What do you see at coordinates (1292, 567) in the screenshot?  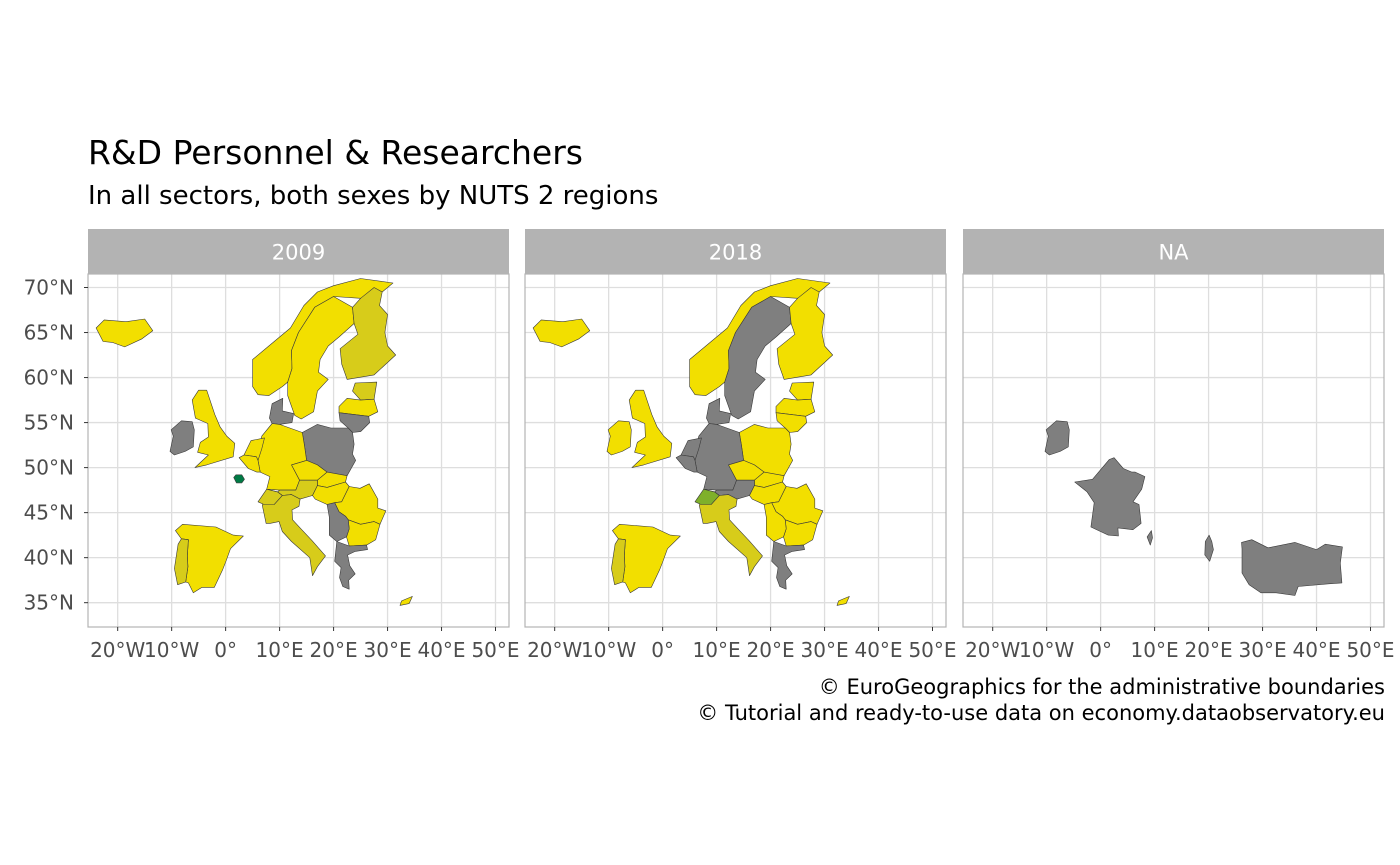 I see `region-turkey` at bounding box center [1292, 567].